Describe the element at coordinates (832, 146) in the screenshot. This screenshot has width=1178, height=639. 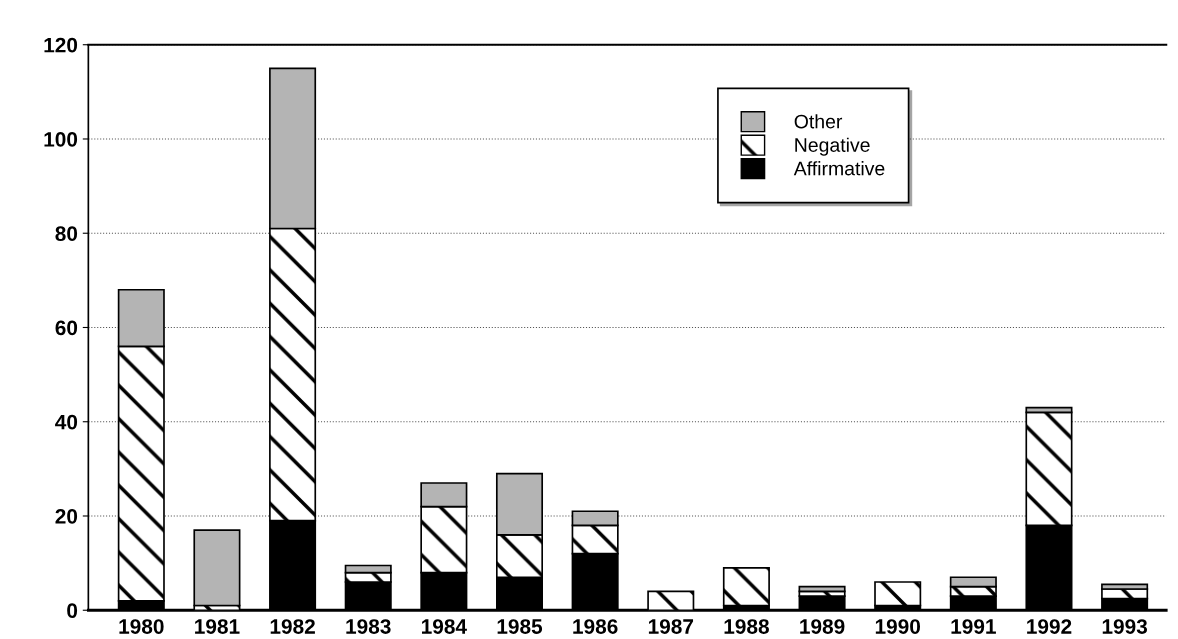
I see `legend-label: Negative` at that location.